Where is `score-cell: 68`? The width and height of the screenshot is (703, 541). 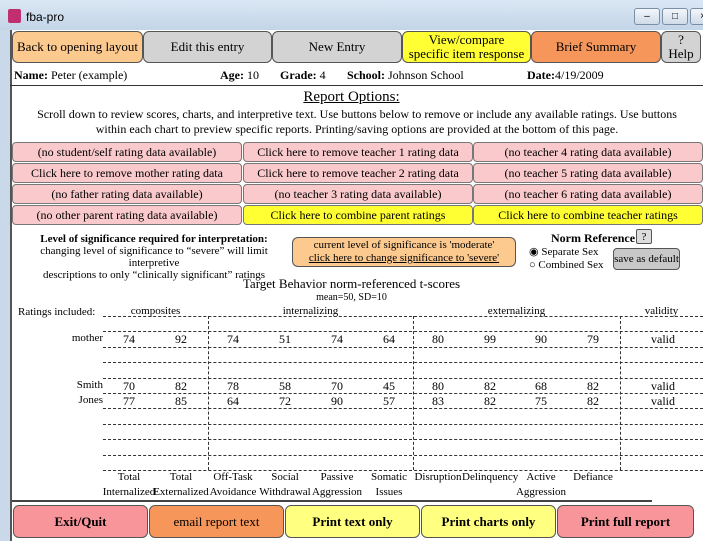
score-cell: 68 is located at coordinates (541, 385).